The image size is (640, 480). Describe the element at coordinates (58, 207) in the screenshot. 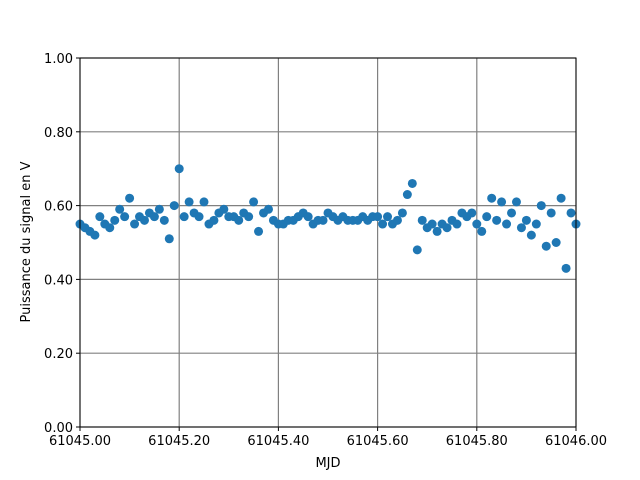

I see `y-tick-label: 0.60` at that location.